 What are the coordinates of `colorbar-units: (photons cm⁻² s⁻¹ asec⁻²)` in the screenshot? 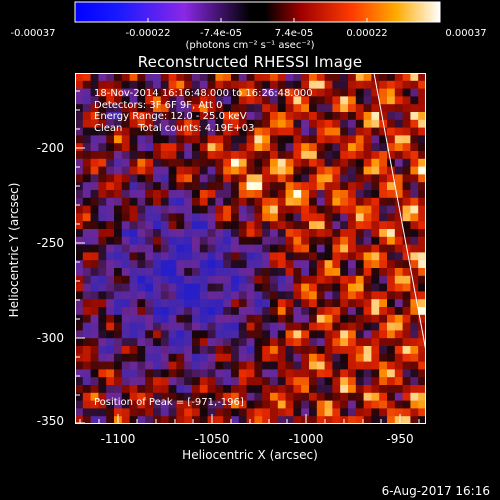 It's located at (250, 45).